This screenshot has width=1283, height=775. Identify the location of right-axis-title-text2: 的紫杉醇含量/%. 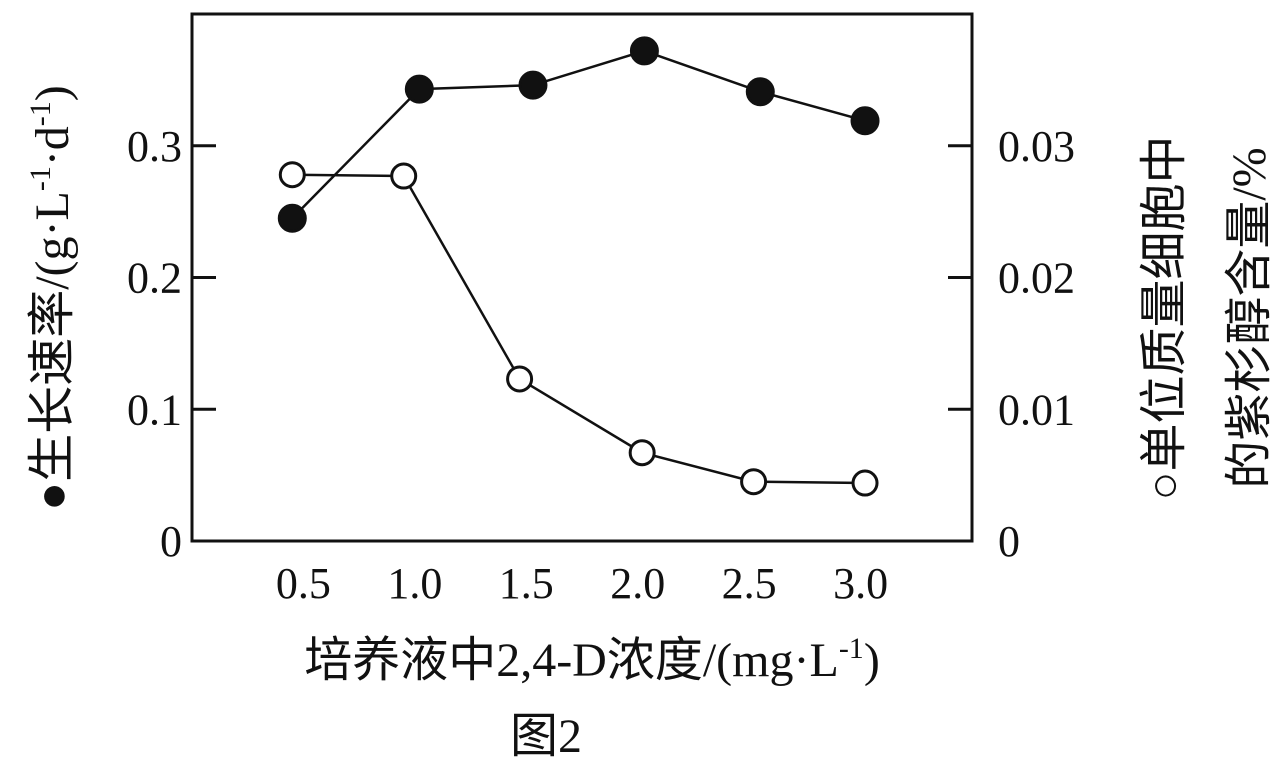
(1249, 317).